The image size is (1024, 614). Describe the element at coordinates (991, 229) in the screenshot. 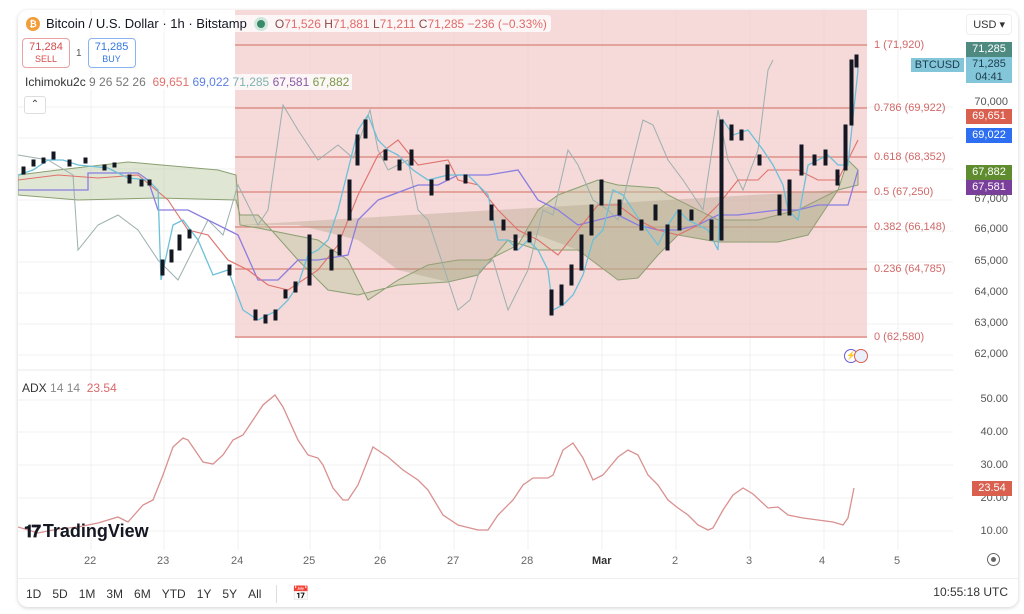

I see `price-tick: 66,000` at that location.